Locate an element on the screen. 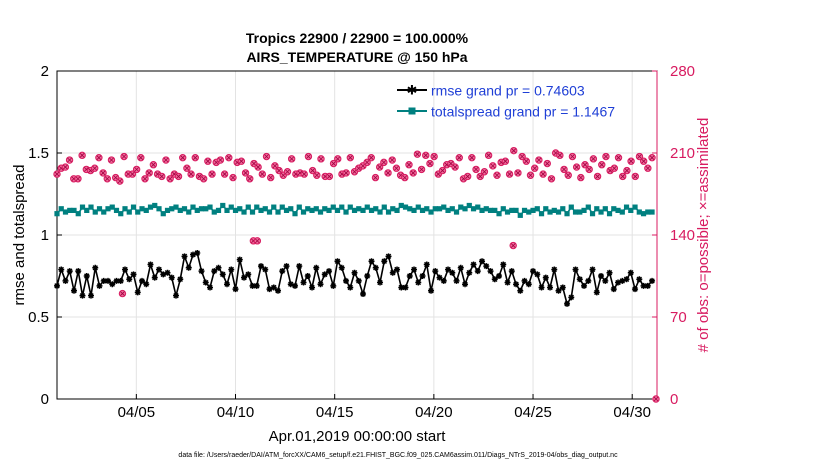 The image size is (830, 470). legend-spread-marker is located at coordinates (412, 111).